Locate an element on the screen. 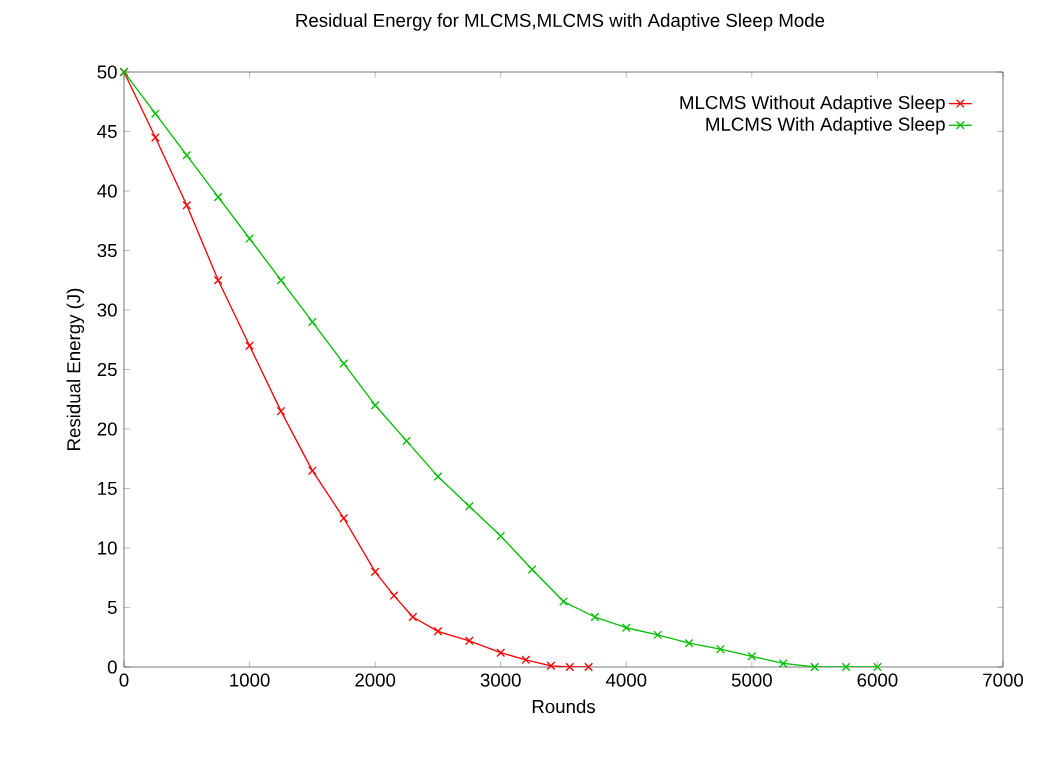 The height and width of the screenshot is (758, 1037). x-tick-label: 1000 is located at coordinates (250, 680).